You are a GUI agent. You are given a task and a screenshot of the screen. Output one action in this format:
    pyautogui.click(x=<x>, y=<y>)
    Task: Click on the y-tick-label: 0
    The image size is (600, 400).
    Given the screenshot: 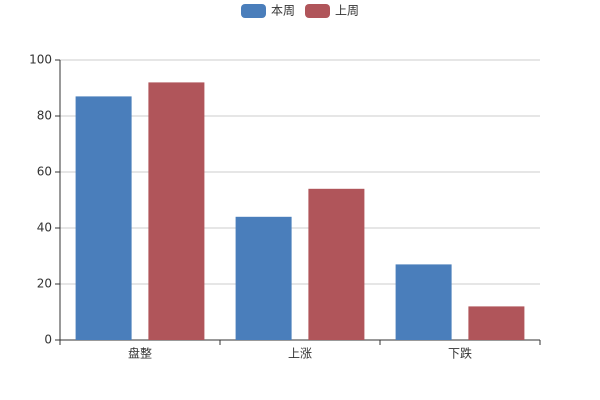 What is the action you would take?
    pyautogui.click(x=48, y=340)
    